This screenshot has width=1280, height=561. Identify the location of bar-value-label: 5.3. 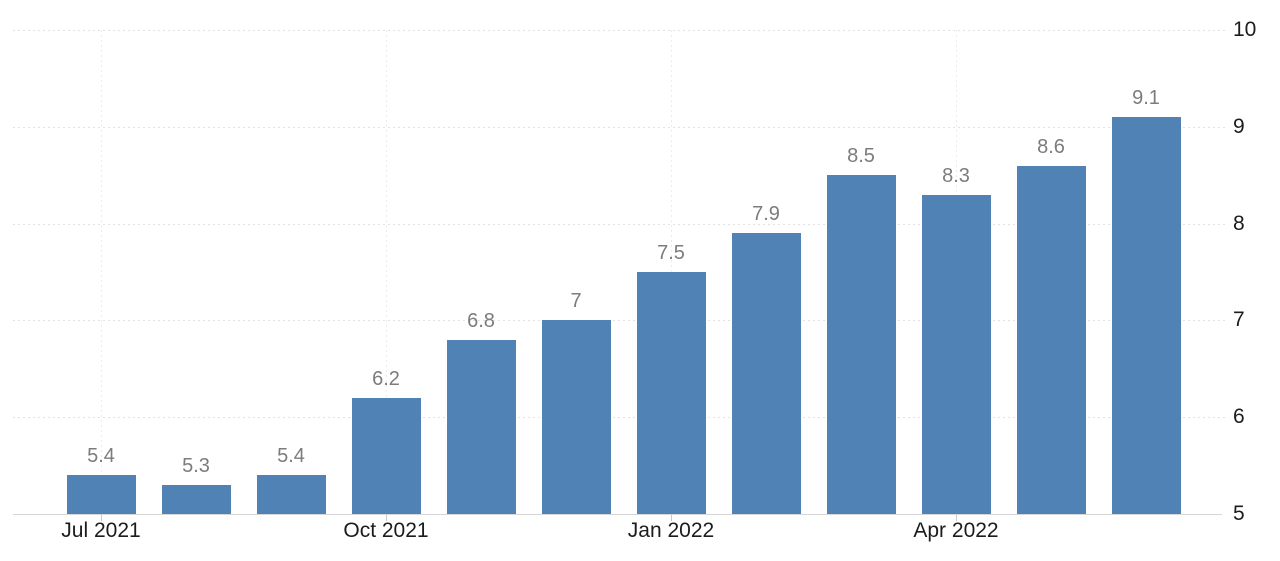
(196, 465).